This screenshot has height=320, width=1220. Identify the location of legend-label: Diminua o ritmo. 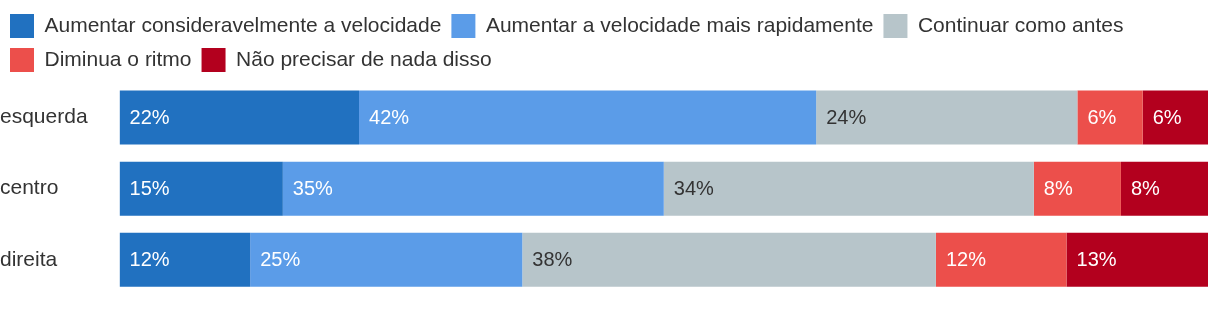
(118, 58).